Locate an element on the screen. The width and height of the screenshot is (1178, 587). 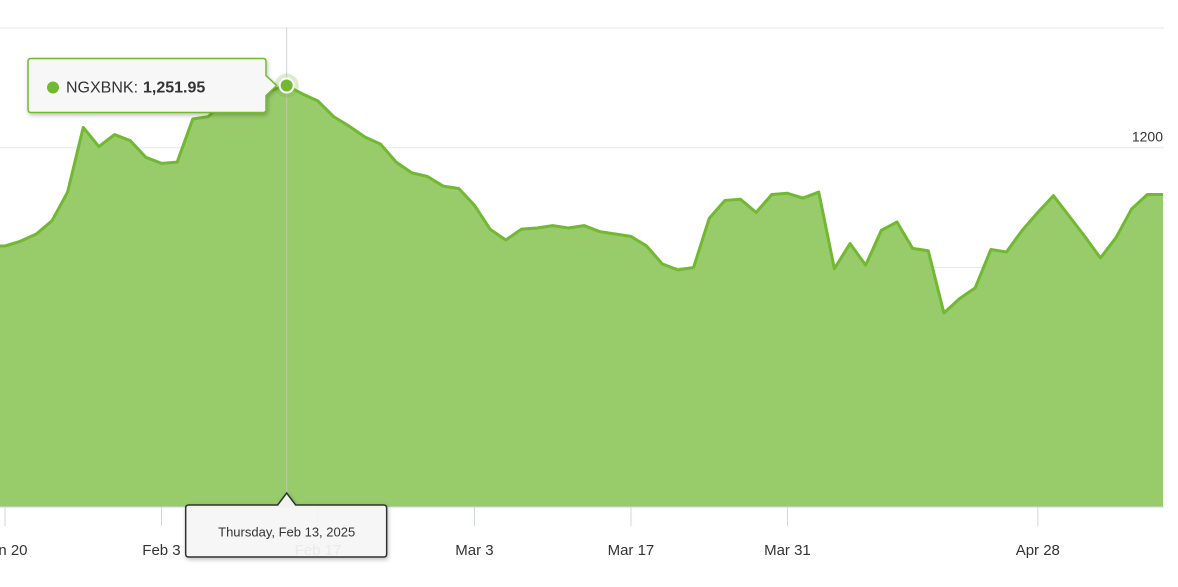
hover-point is located at coordinates (286, 85).